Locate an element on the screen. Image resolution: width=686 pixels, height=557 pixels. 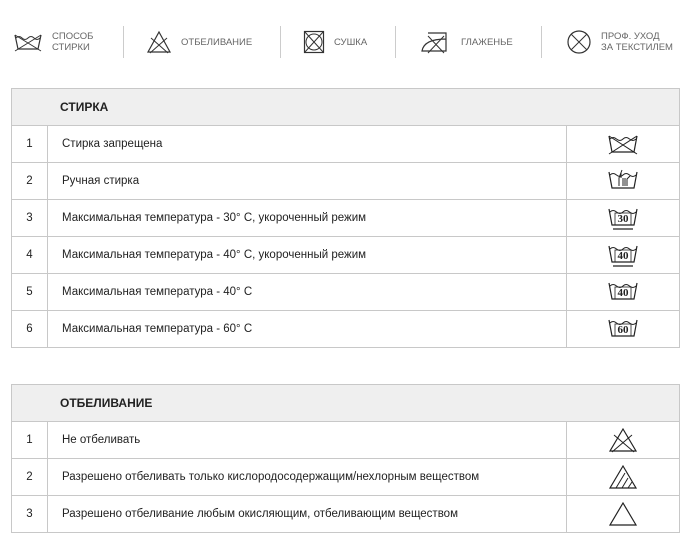
wash-40-icon: 40 is located at coordinates (623, 291).